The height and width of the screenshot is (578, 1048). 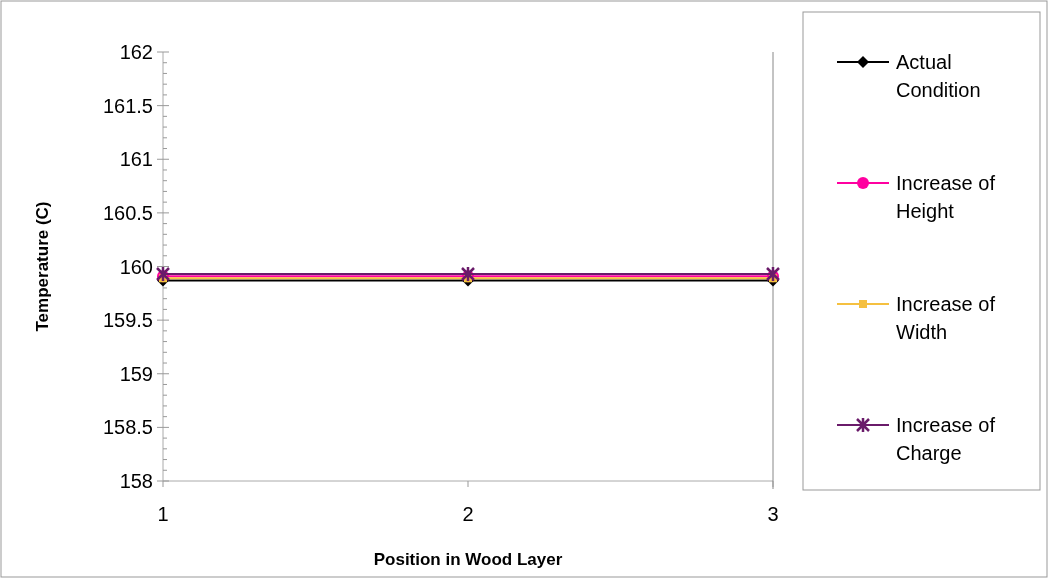 I want to click on x-tick-label: 1, so click(x=163, y=514).